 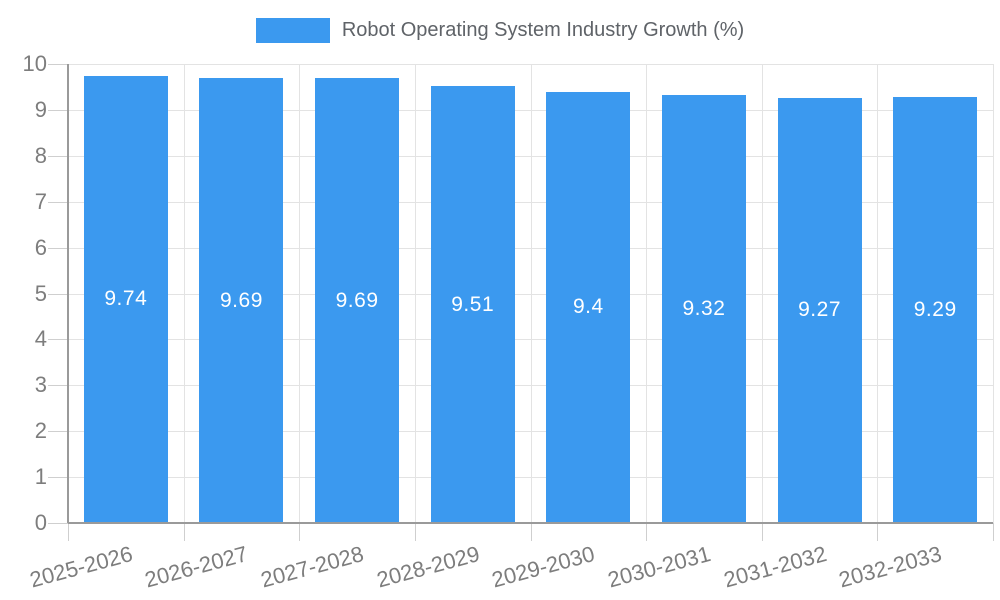 I want to click on bar-value-label: 9.4, so click(x=588, y=307).